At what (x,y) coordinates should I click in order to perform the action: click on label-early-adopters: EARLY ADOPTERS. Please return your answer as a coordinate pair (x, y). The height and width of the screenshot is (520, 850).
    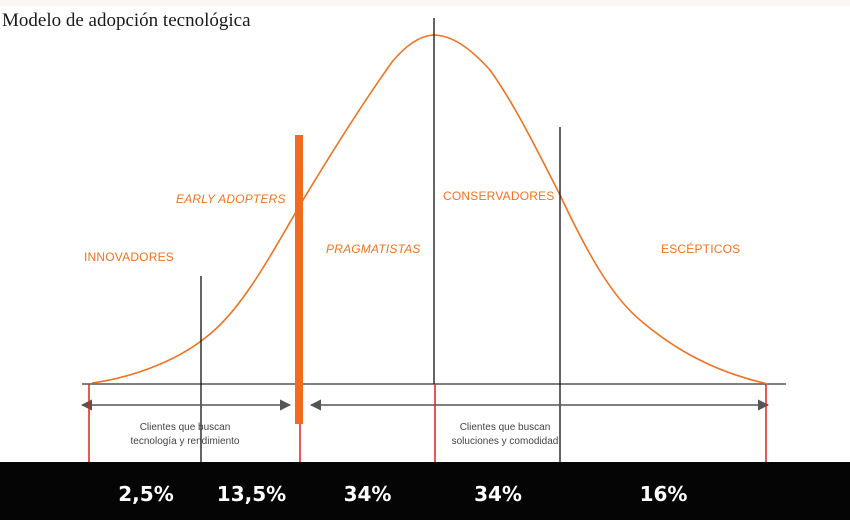
    Looking at the image, I should click on (231, 199).